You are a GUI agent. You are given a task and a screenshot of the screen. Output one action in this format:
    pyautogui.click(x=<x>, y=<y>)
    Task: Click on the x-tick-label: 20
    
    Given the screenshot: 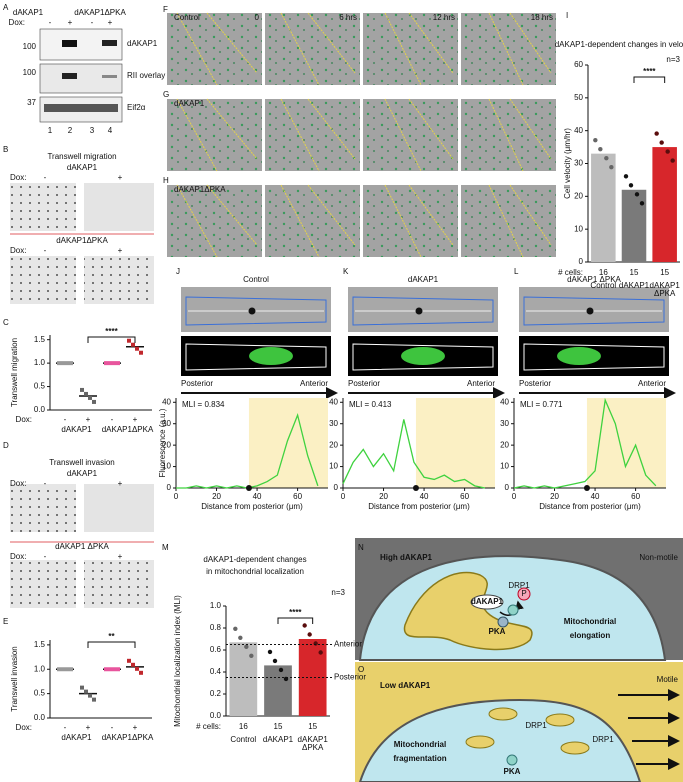 What is the action you would take?
    pyautogui.click(x=554, y=496)
    